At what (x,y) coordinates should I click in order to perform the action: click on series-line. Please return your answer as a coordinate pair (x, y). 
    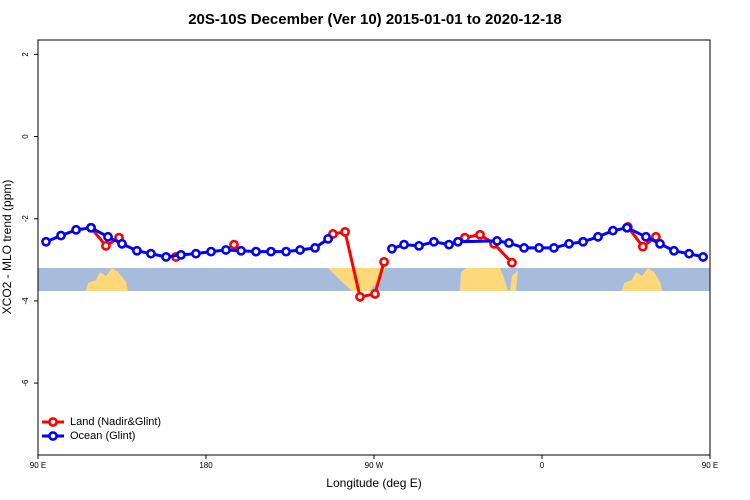
    Looking at the image, I should click on (489, 248).